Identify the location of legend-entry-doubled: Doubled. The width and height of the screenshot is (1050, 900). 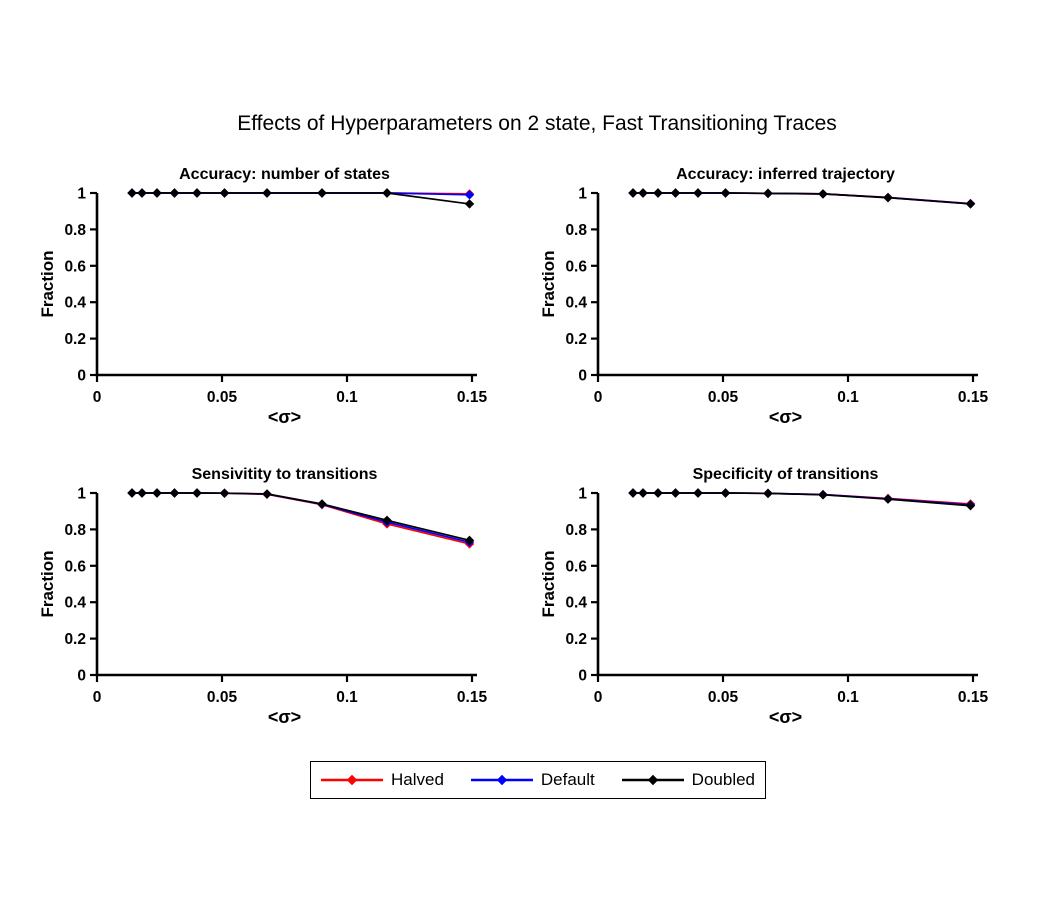
(688, 780).